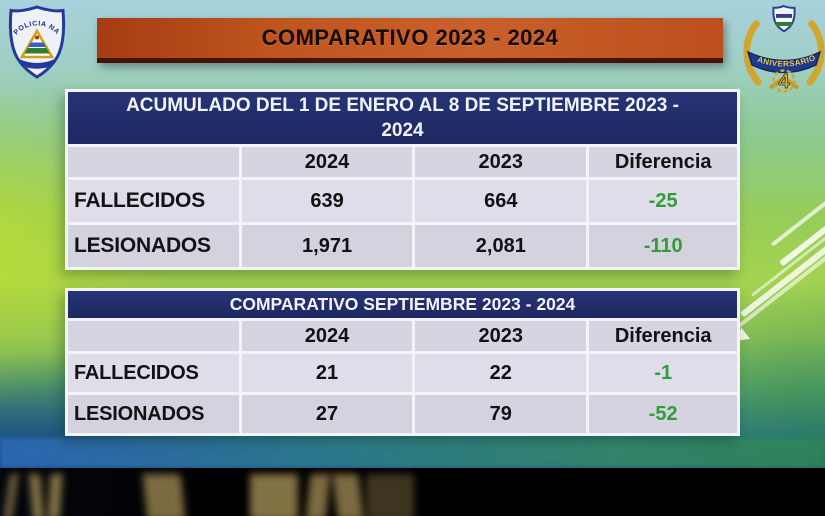 The width and height of the screenshot is (825, 516). What do you see at coordinates (327, 414) in the screenshot?
I see `value-2024: 27` at bounding box center [327, 414].